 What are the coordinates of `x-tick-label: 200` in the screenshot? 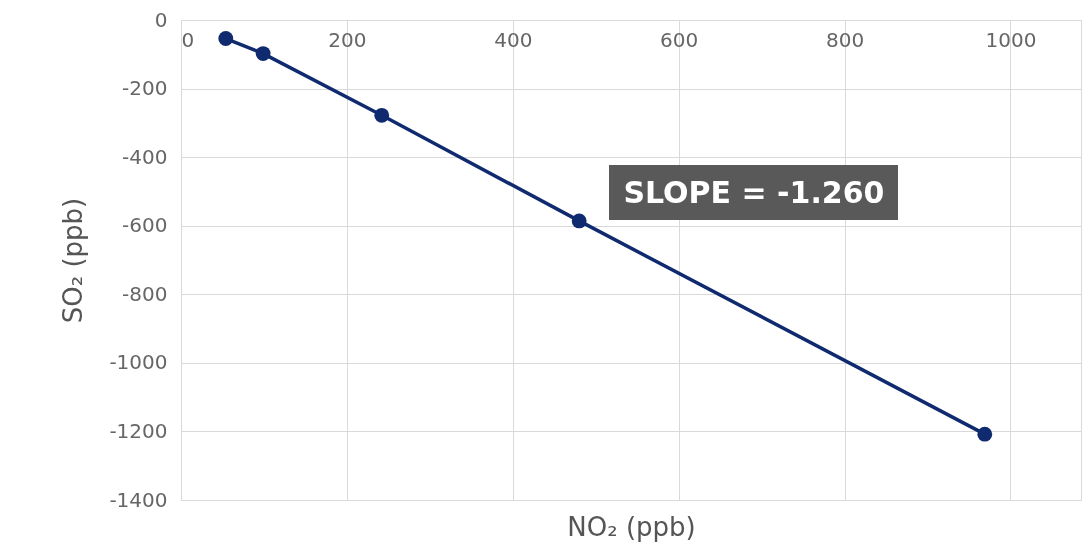 It's located at (347, 39).